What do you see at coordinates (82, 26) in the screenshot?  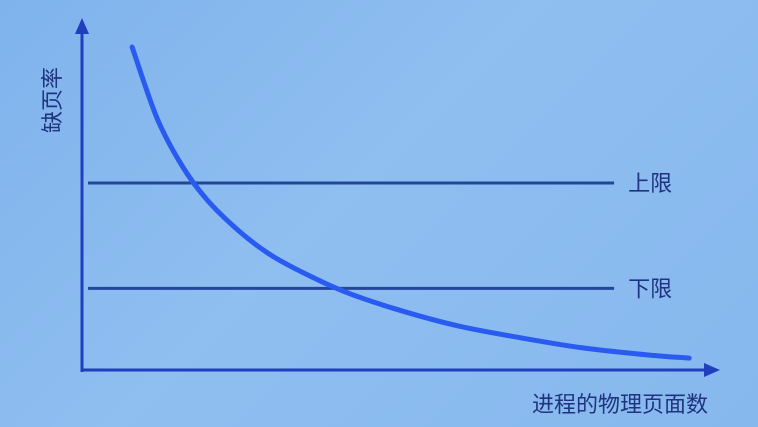 I see `y-axis-arrow` at bounding box center [82, 26].